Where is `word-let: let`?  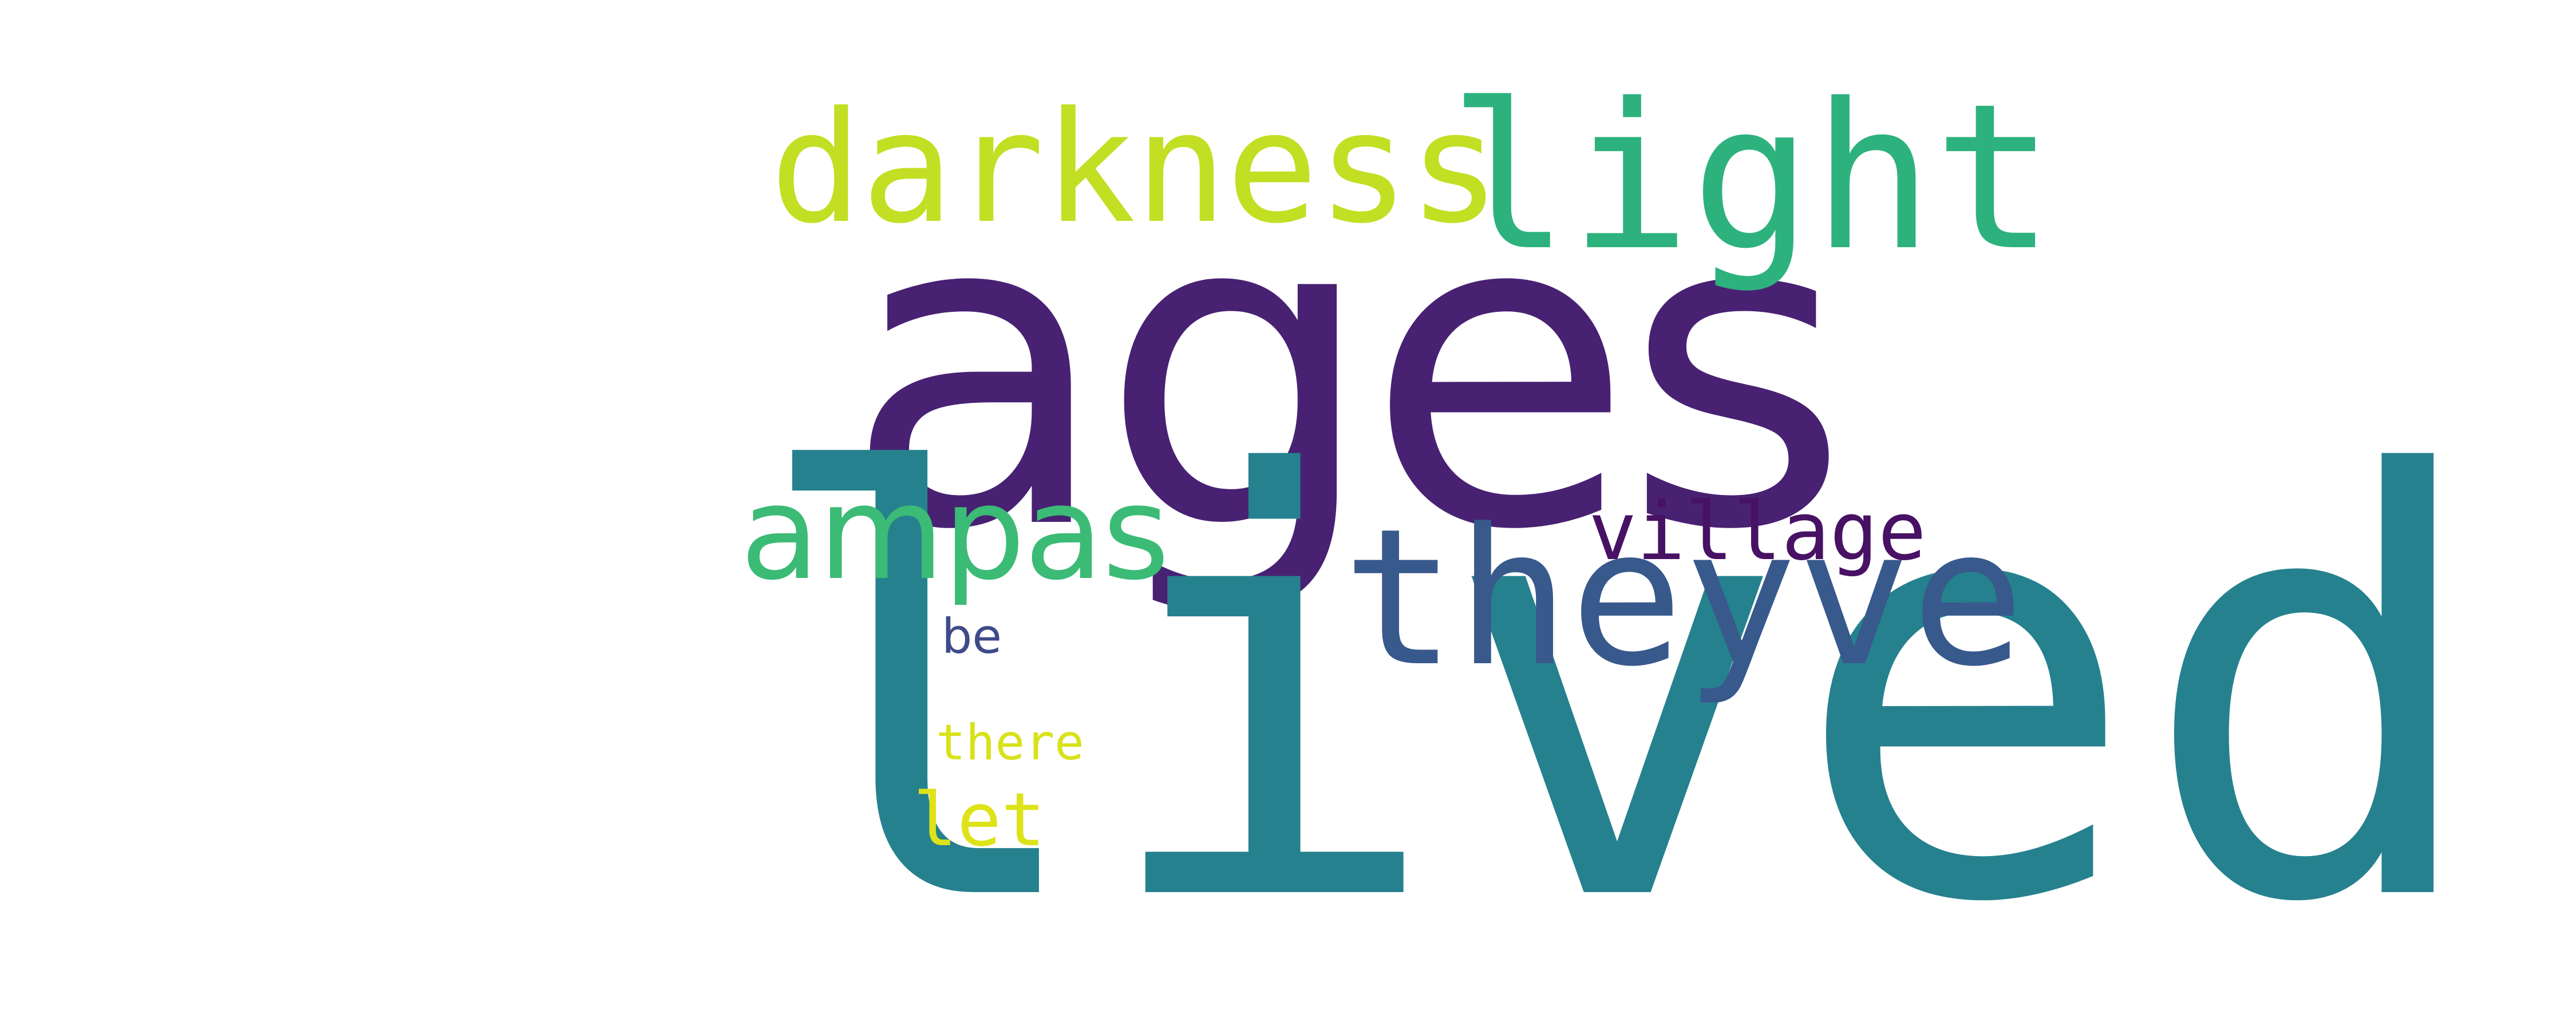 word-let: let is located at coordinates (979, 820).